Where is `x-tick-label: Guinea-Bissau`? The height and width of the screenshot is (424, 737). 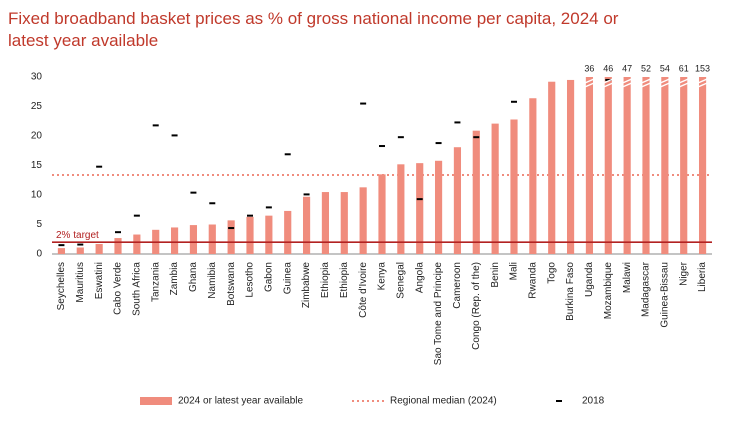 x-tick-label: Guinea-Bissau is located at coordinates (664, 295).